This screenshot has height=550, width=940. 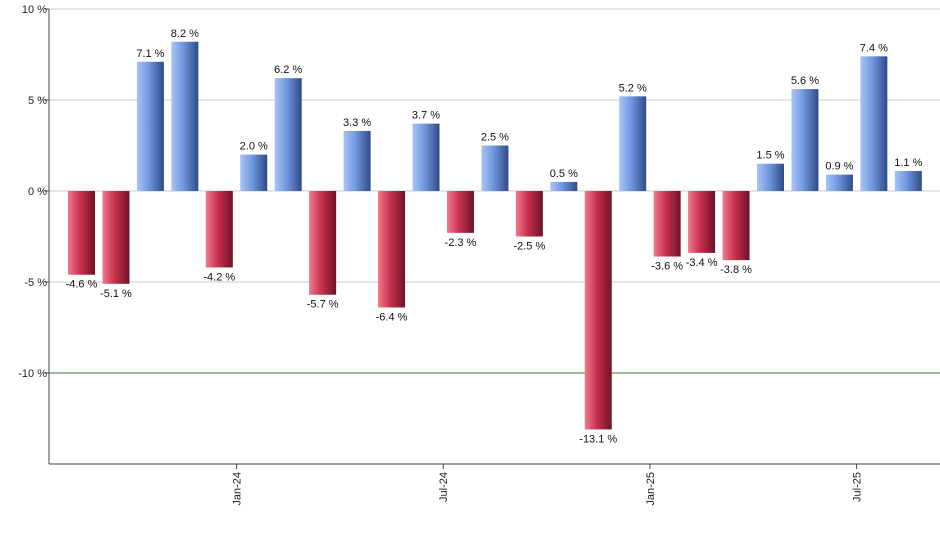 I want to click on data-label-22: 0.9 %, so click(x=839, y=167).